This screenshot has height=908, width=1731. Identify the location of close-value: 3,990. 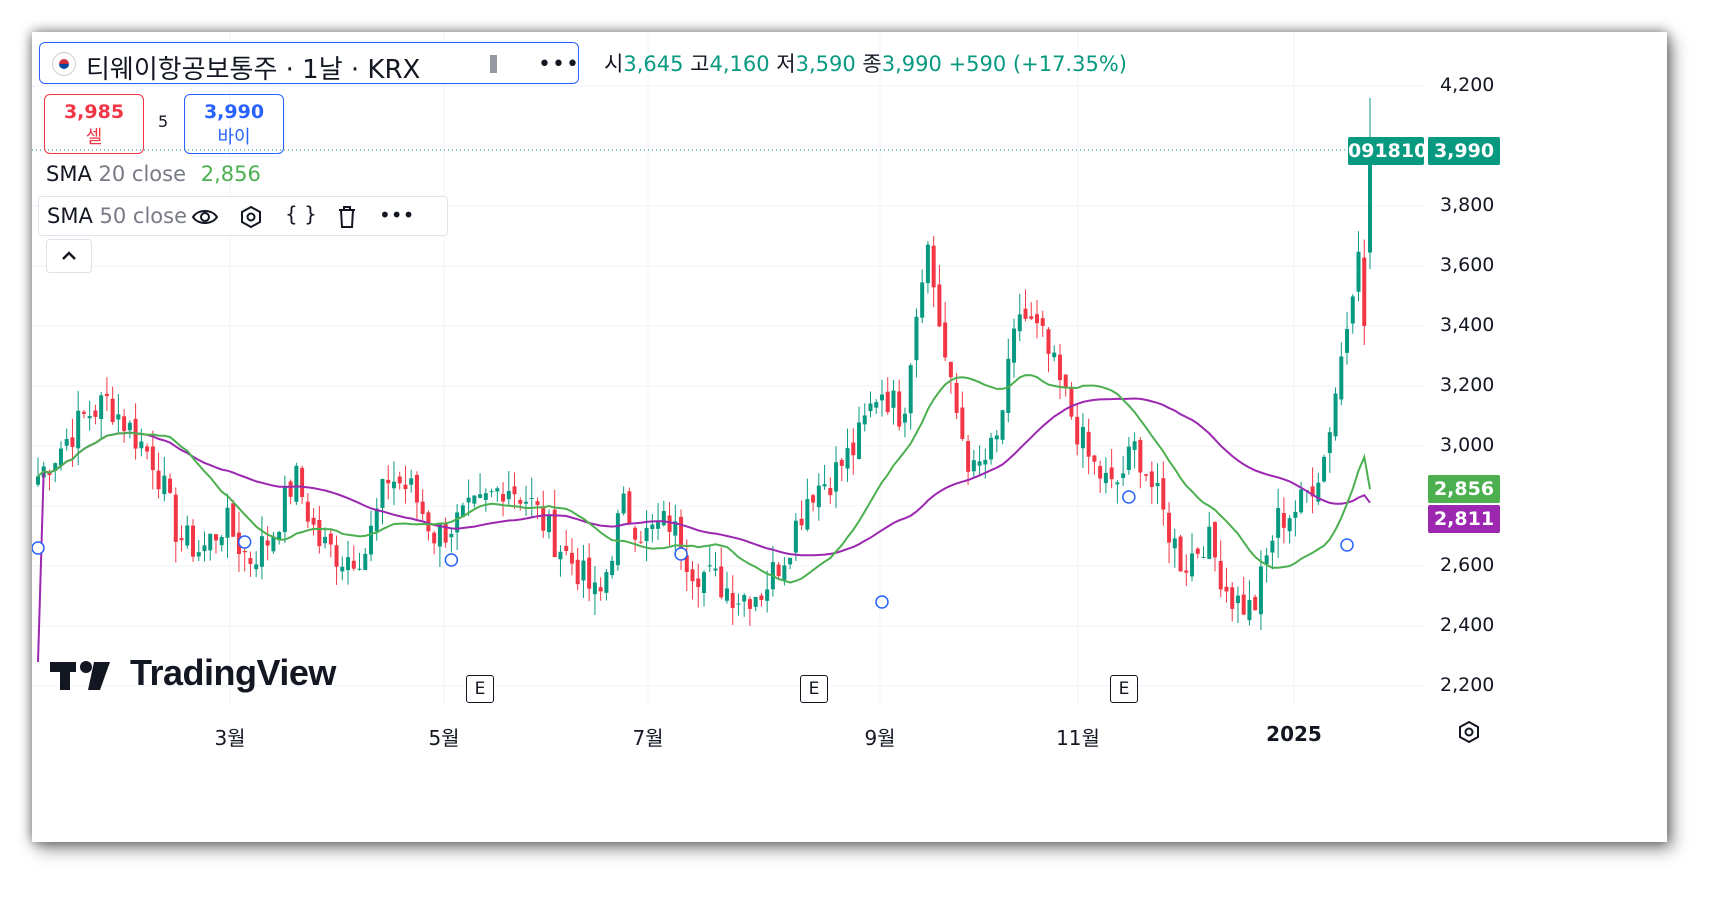
(911, 64).